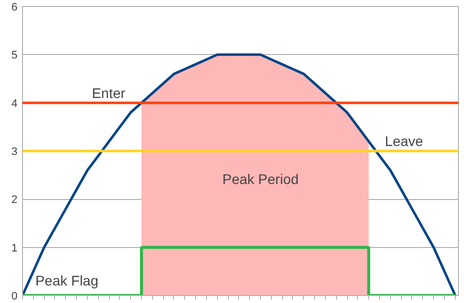 This screenshot has width=464, height=303. What do you see at coordinates (260, 179) in the screenshot?
I see `series-label: Peak Period` at bounding box center [260, 179].